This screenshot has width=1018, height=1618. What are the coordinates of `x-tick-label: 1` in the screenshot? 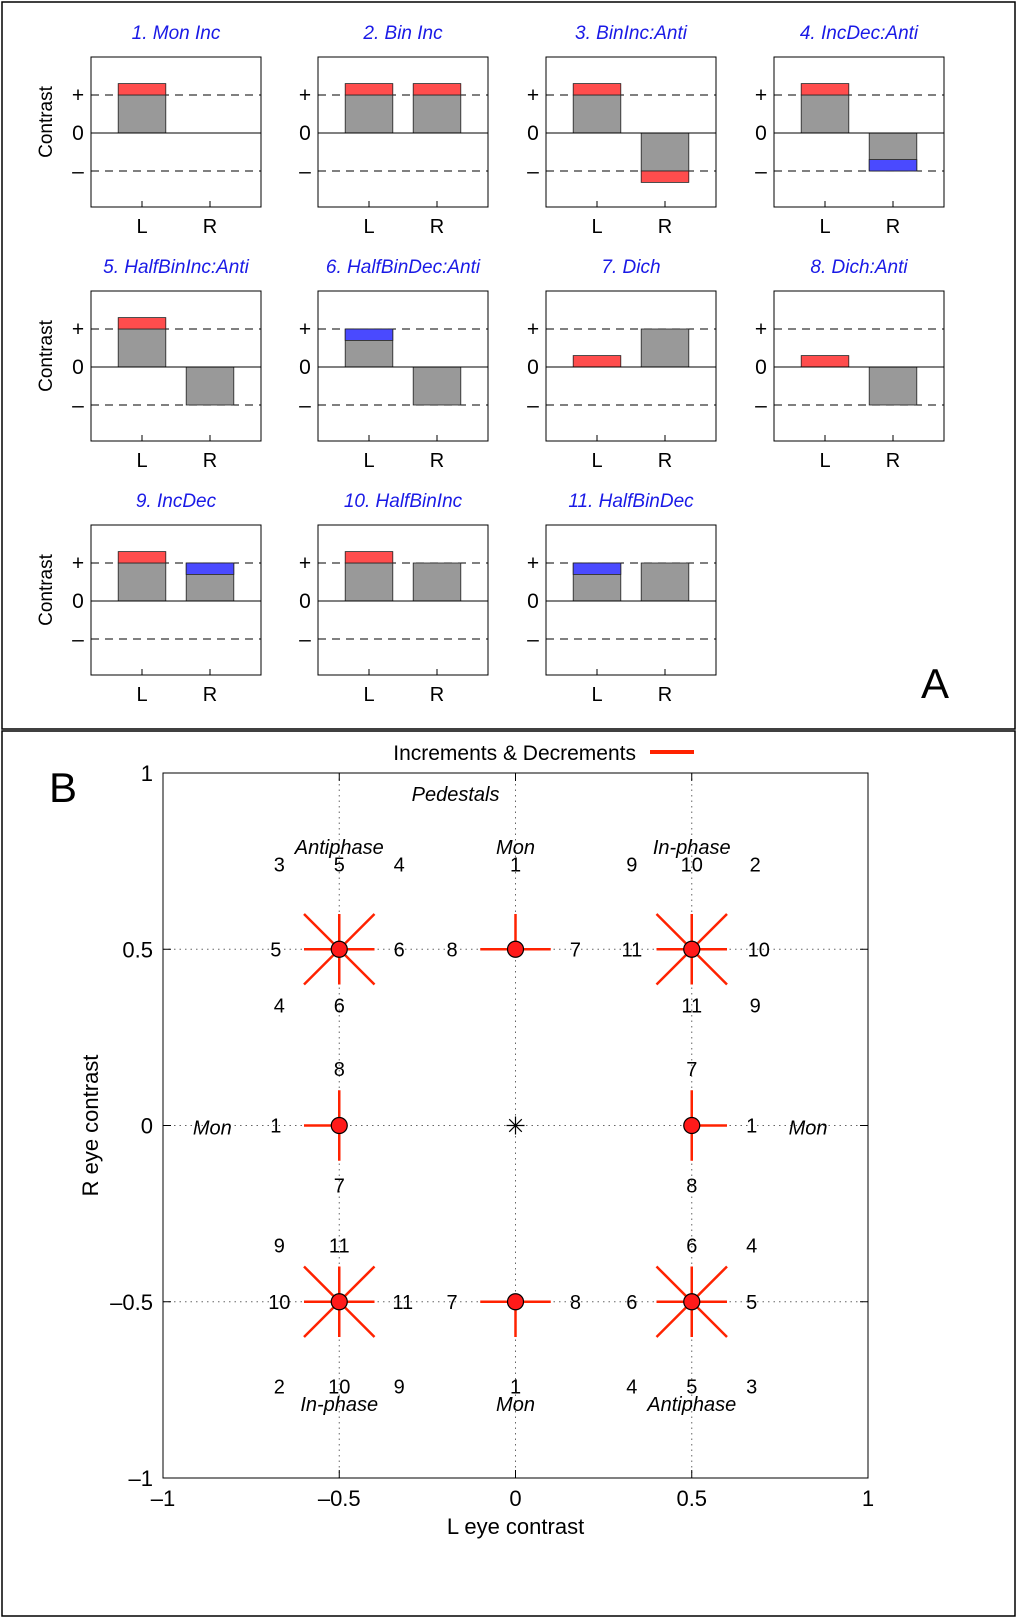 It's located at (868, 1498).